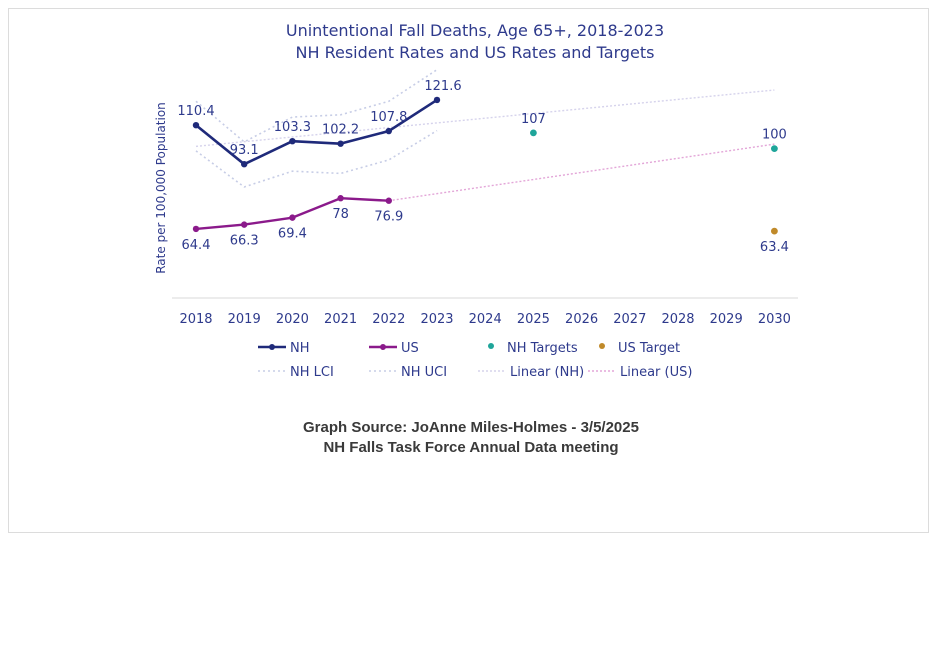 This screenshot has height=668, width=935. I want to click on x-tick-2025: 2025, so click(533, 319).